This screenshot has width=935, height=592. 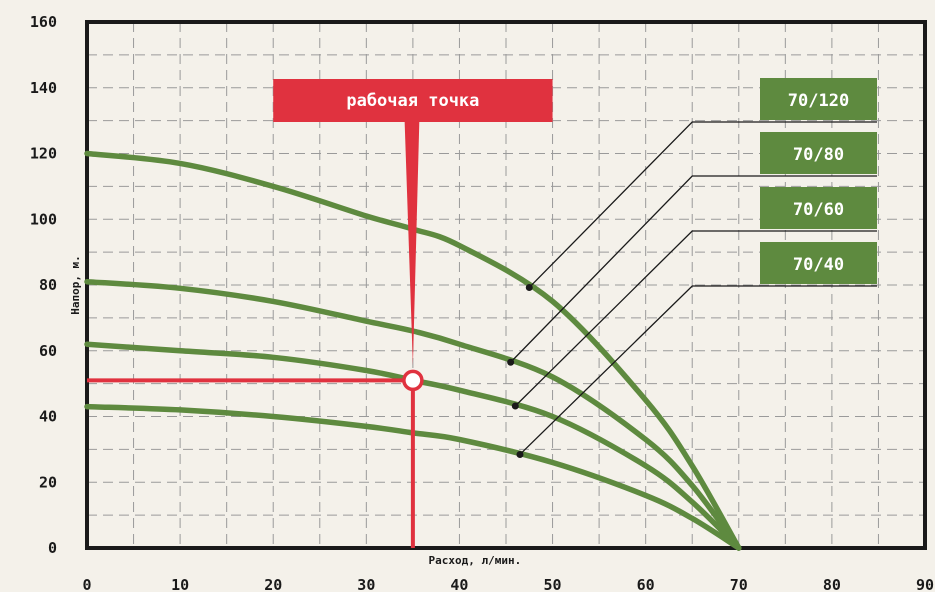 What do you see at coordinates (413, 380) in the screenshot?
I see `working-point-marker` at bounding box center [413, 380].